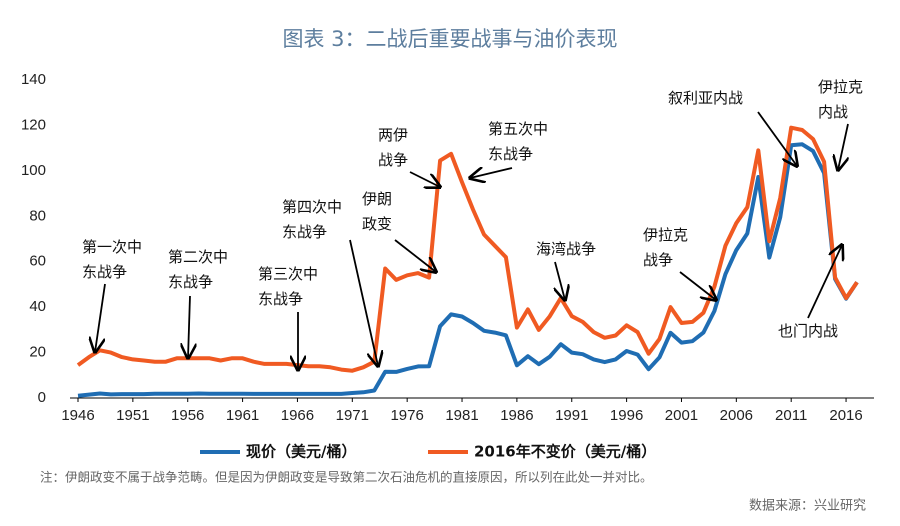 Image resolution: width=900 pixels, height=526 pixels. Describe the element at coordinates (132, 415) in the screenshot. I see `x-tick-label: 1951` at that location.